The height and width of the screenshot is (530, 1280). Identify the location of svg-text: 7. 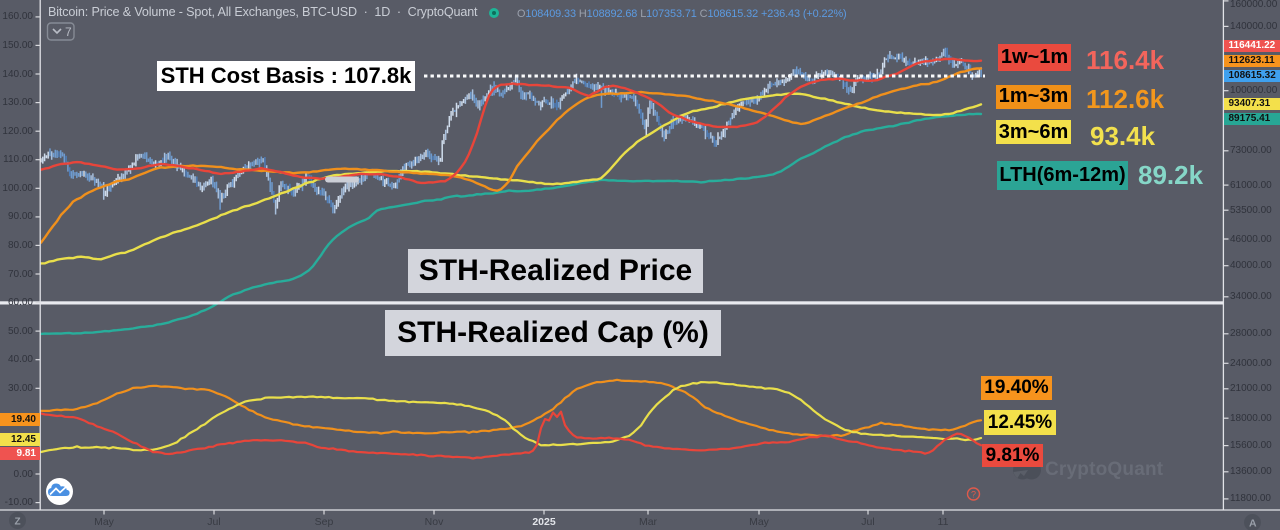
(68, 32).